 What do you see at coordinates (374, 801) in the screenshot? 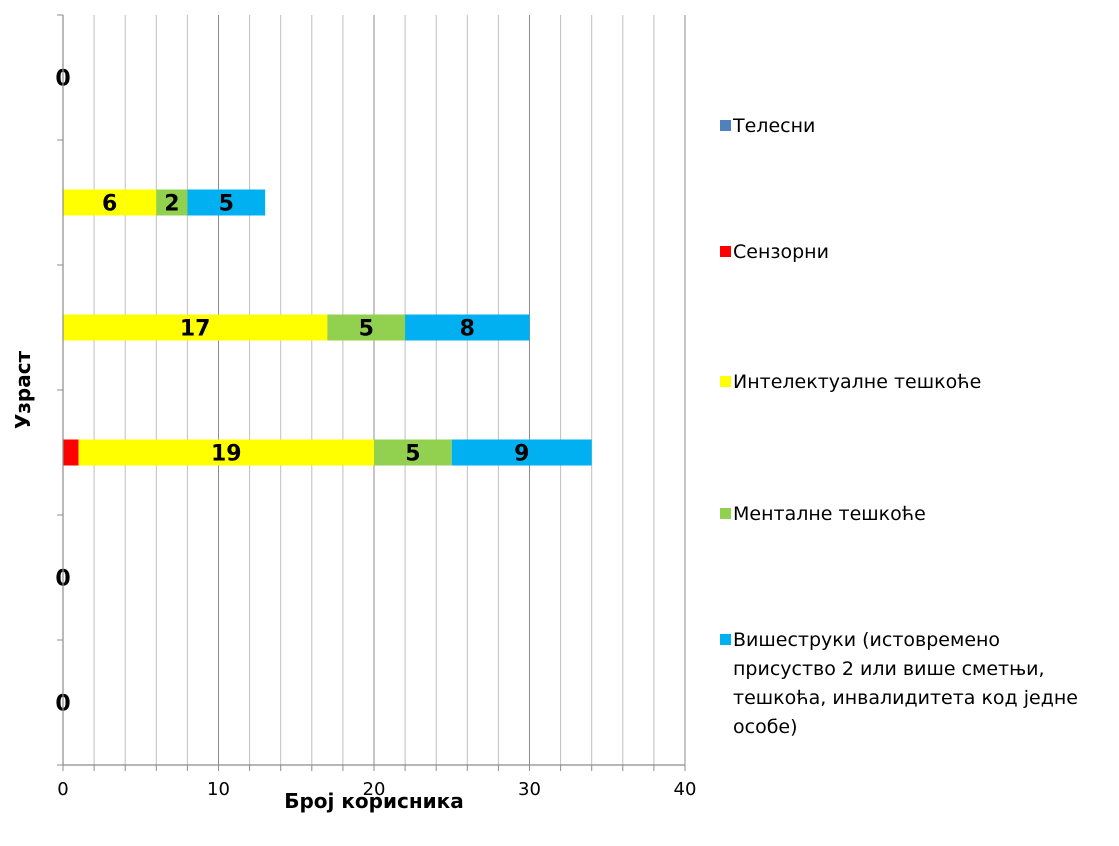
I see `x-axis-title: Број корисника` at bounding box center [374, 801].